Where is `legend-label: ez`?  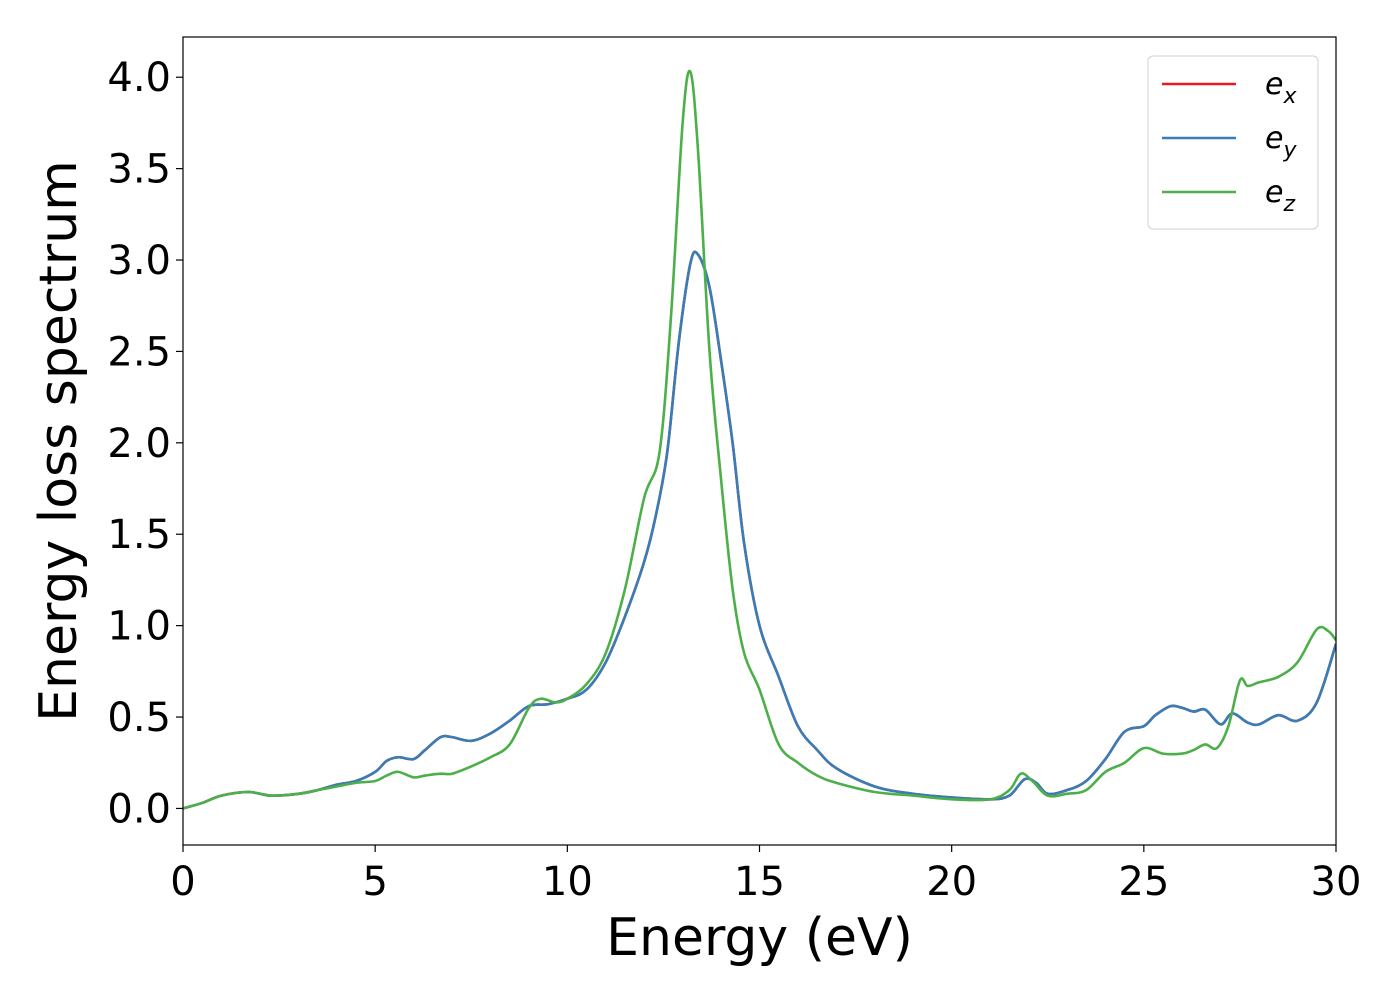 legend-label: ez is located at coordinates (1280, 196).